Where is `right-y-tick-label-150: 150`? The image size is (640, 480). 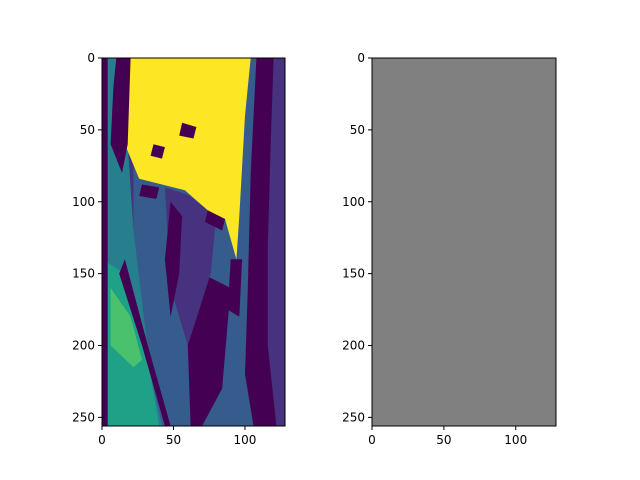
right-y-tick-label-150: 150 is located at coordinates (353, 274).